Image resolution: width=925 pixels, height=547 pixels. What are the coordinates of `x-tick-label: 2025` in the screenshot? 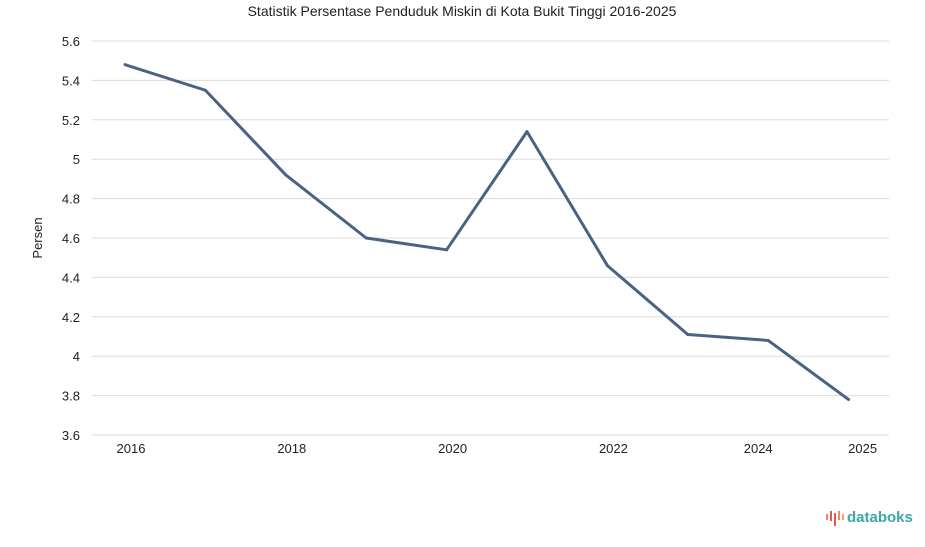 It's located at (862, 448).